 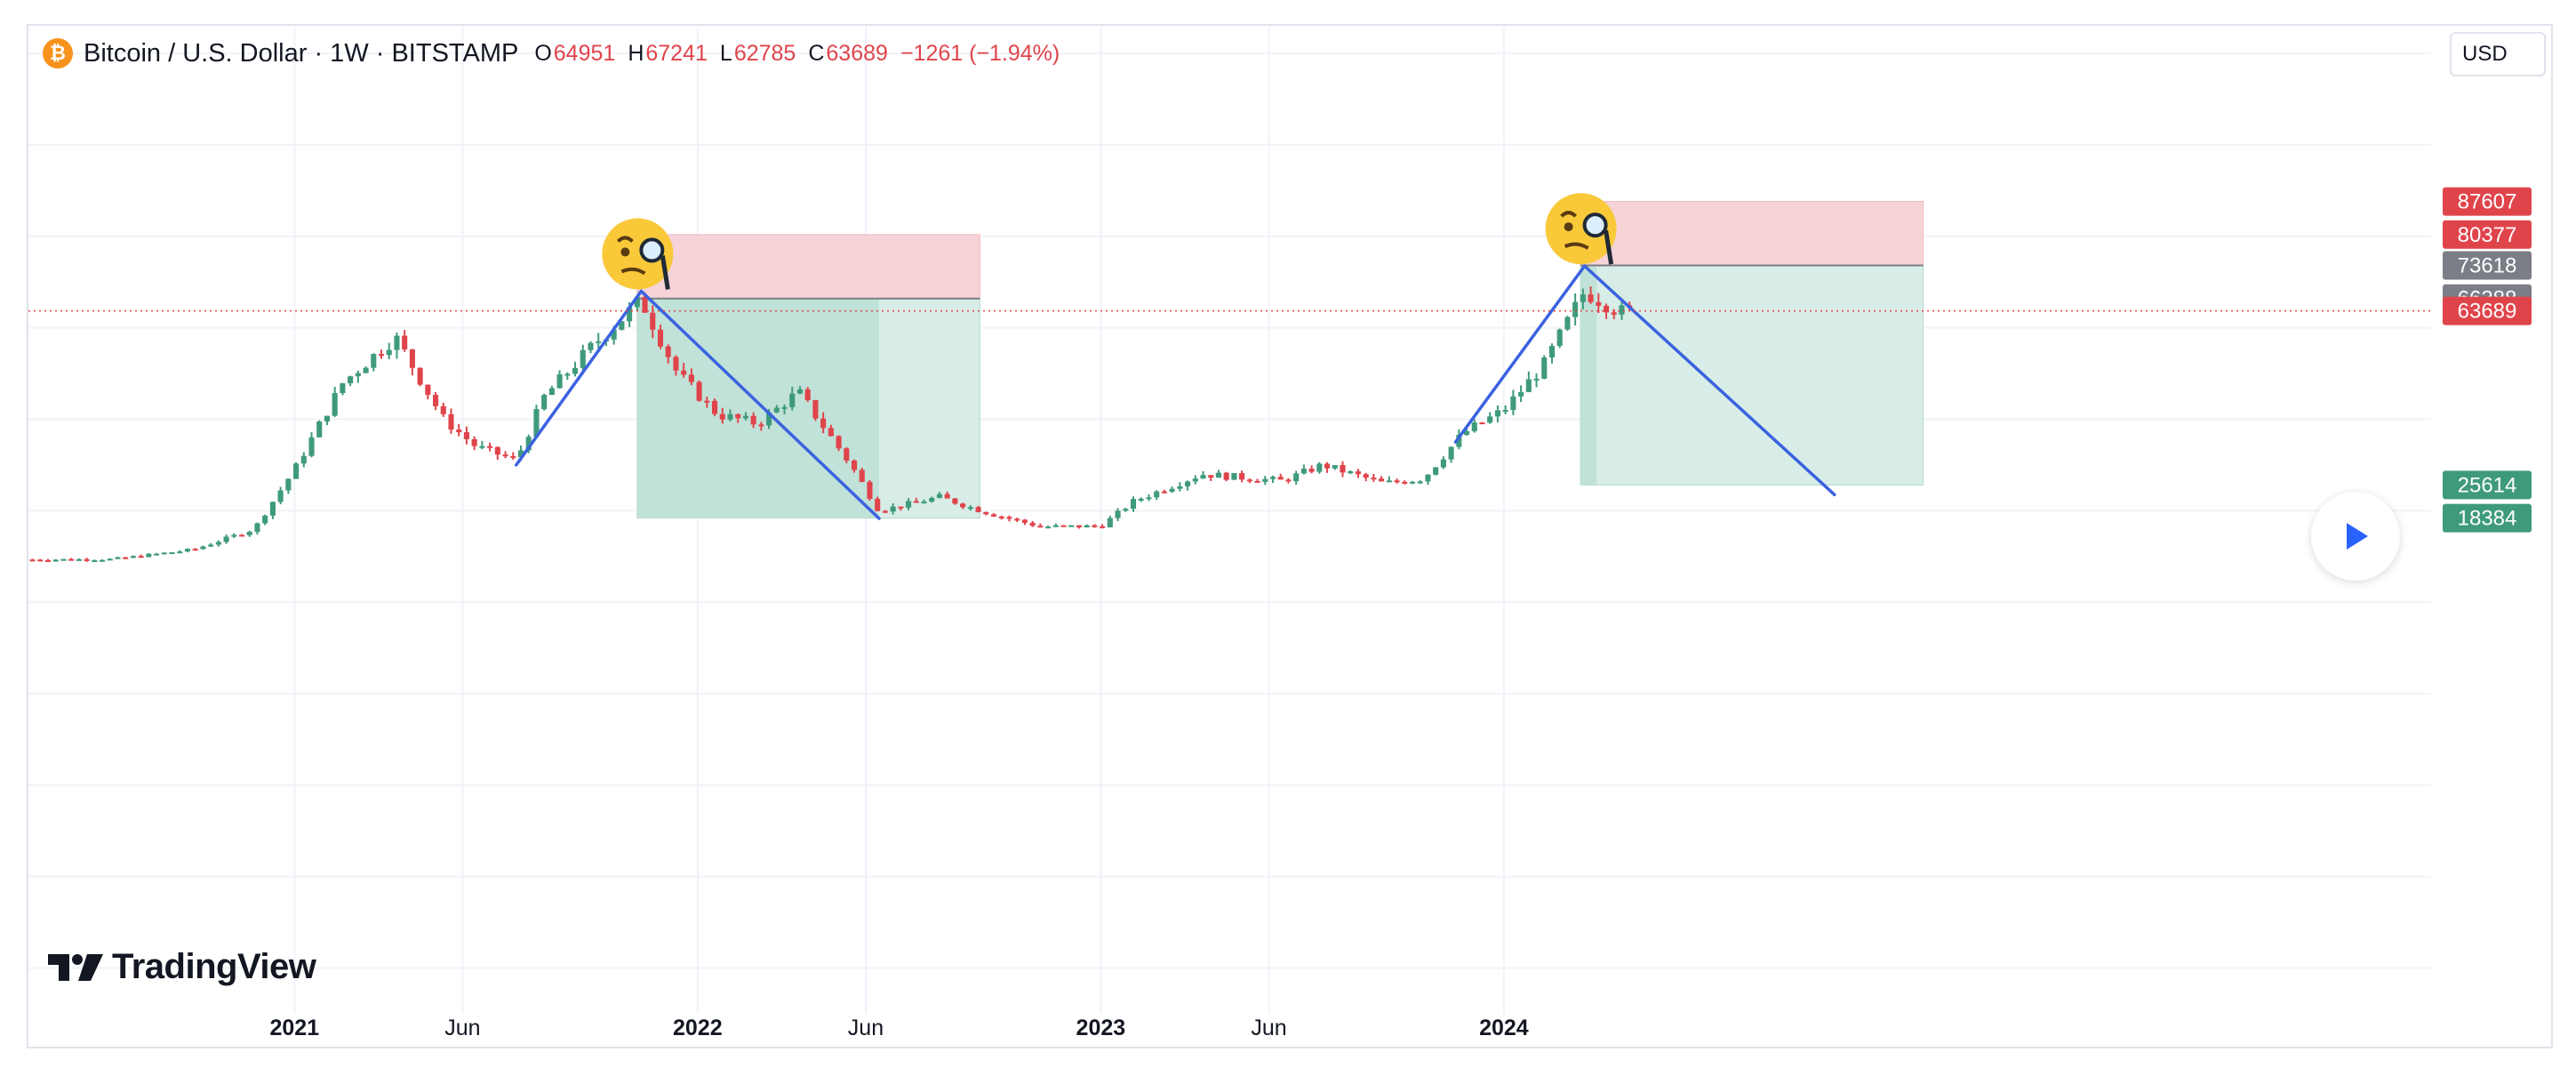 I want to click on trend-line, so click(x=760, y=405).